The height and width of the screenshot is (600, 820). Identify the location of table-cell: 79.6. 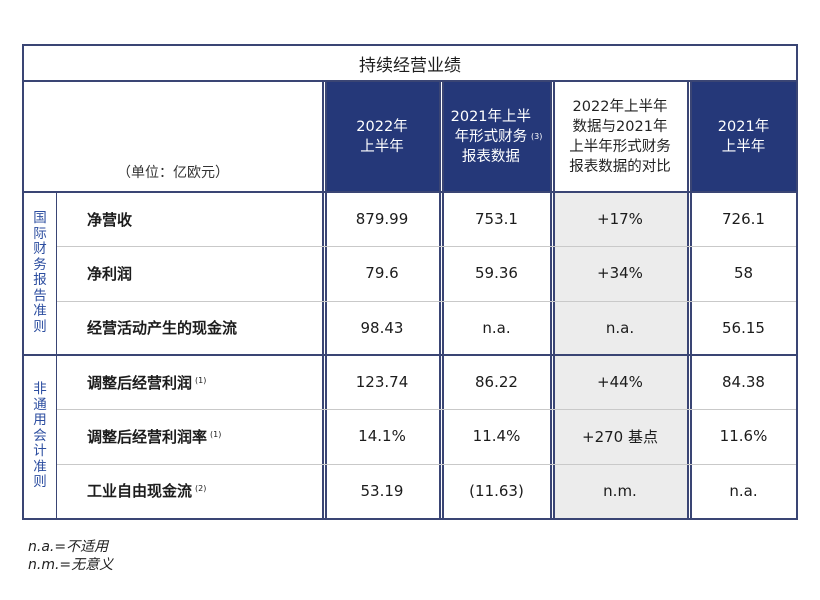
(382, 273).